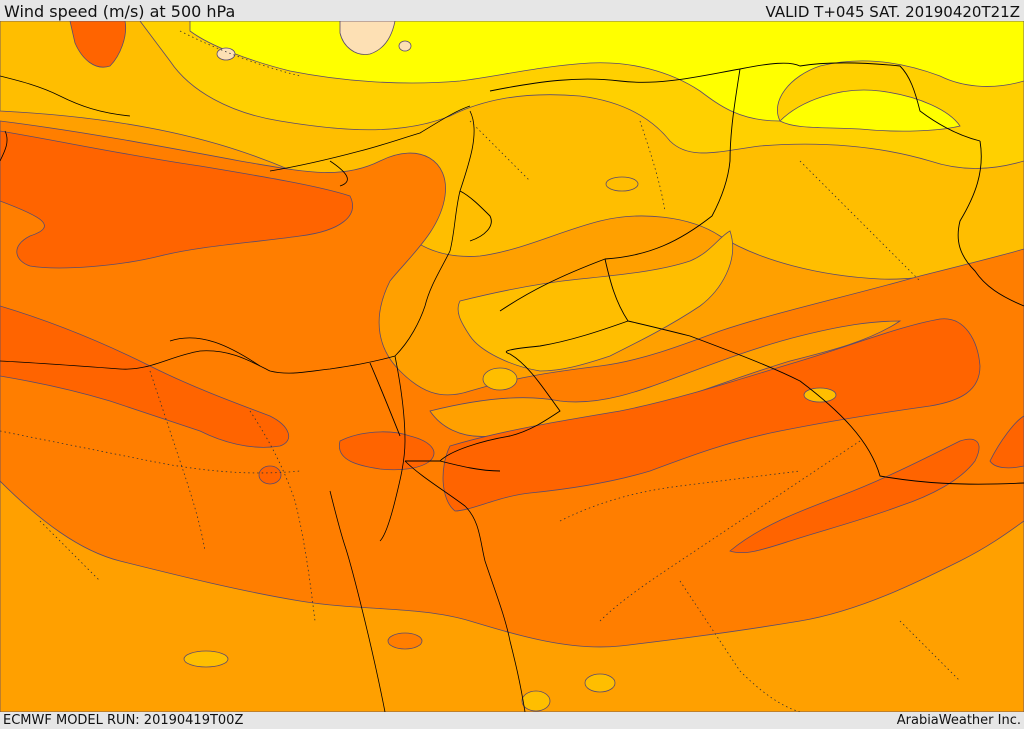  What do you see at coordinates (606, 71) in the screenshot?
I see `band-yellow-north` at bounding box center [606, 71].